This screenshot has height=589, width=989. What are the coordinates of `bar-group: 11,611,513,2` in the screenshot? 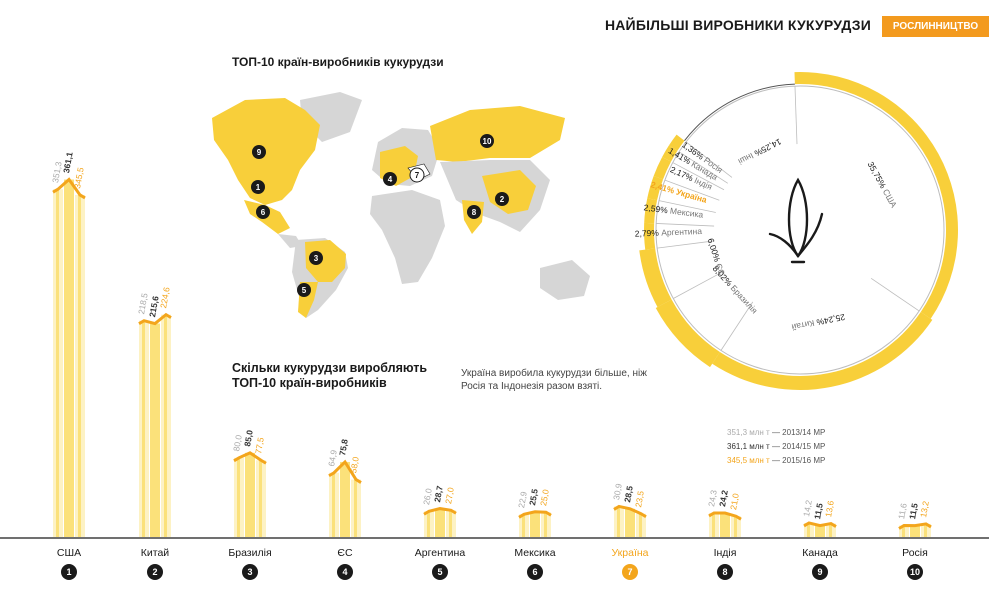 It's located at (914, 518).